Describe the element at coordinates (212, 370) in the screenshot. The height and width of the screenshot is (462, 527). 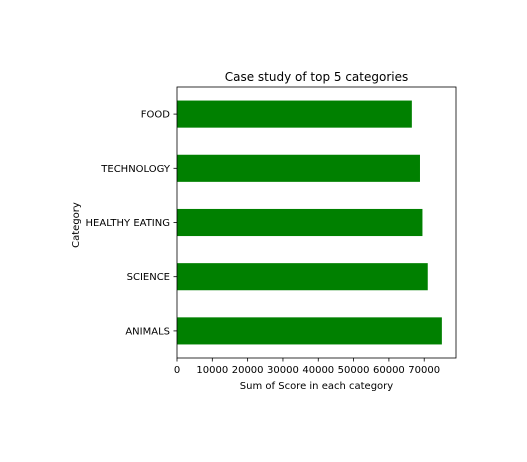
I see `x-tick-label: 10000` at that location.